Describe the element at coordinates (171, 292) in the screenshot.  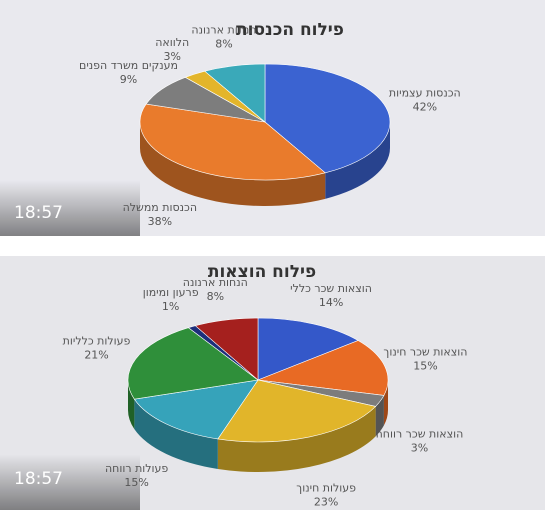
I see `slice-label: פרעון ומימון` at that location.